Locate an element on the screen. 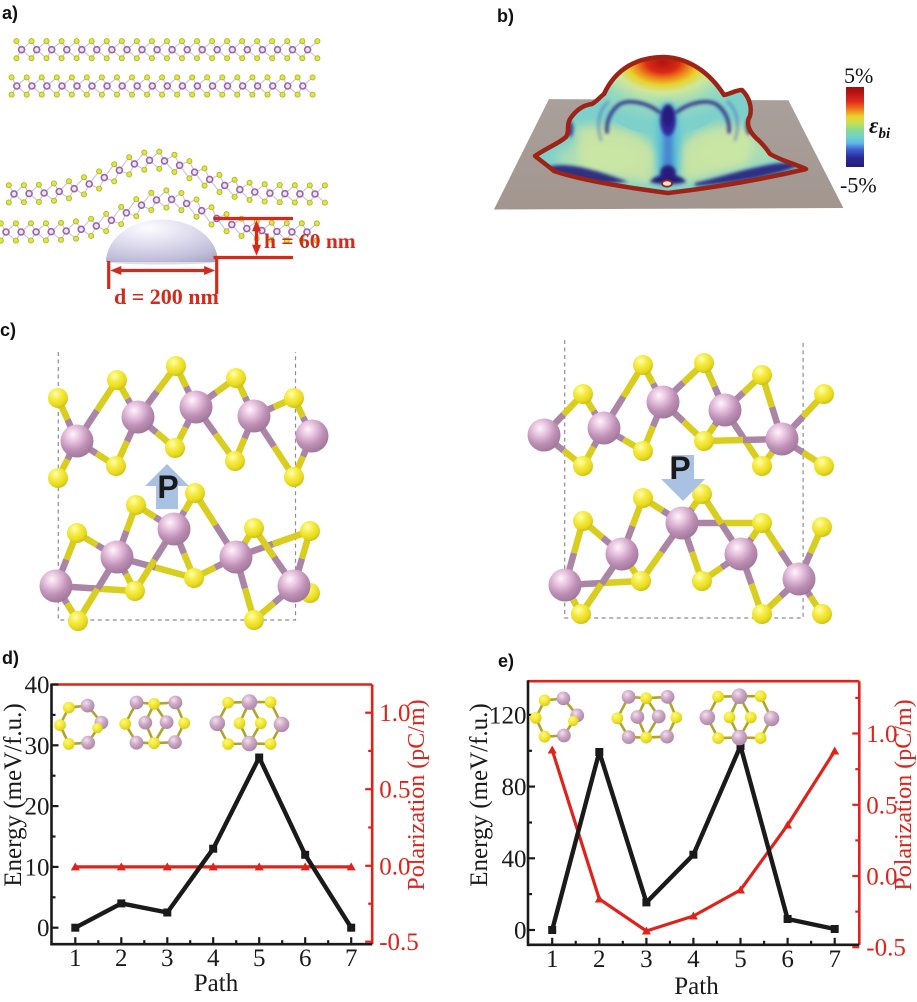 This screenshot has height=1002, width=917. svg-text: b) is located at coordinates (505, 16).